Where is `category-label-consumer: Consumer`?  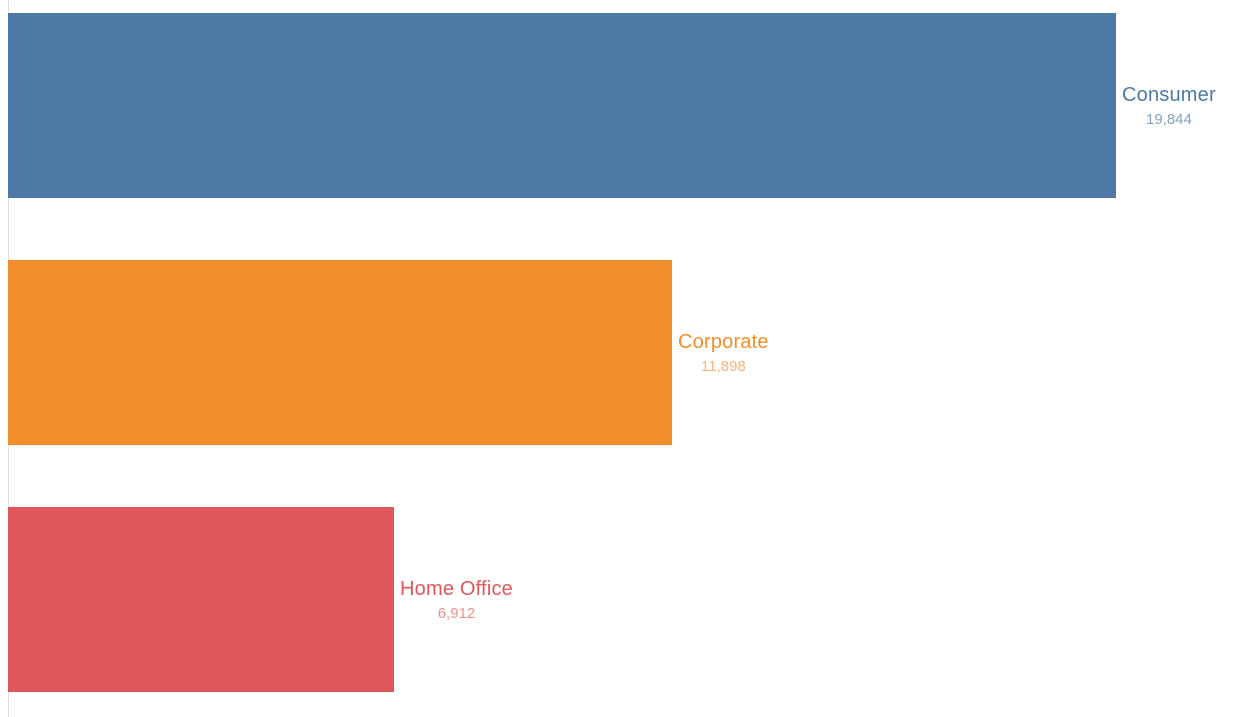 category-label-consumer: Consumer is located at coordinates (1169, 94).